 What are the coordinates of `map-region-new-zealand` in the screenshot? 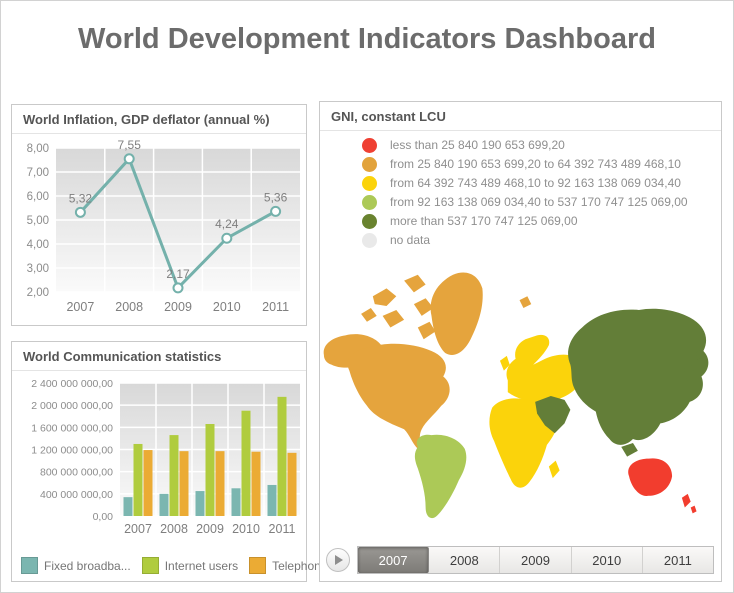 It's located at (689, 503).